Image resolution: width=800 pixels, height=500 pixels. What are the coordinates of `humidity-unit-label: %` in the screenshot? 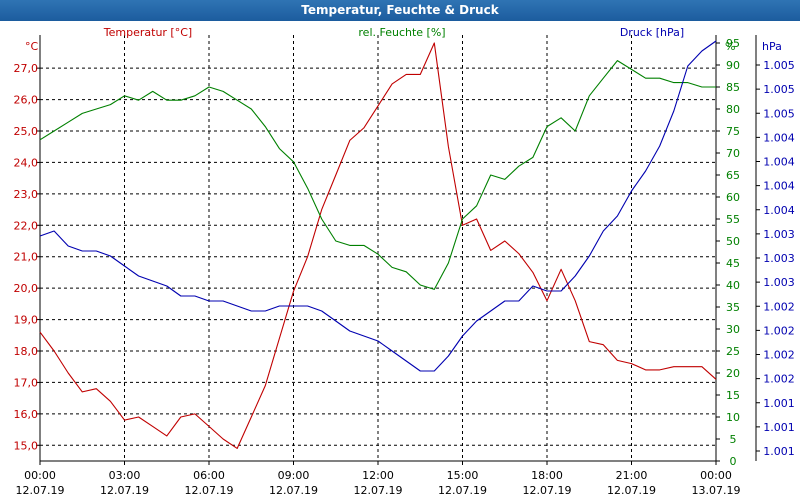 It's located at (730, 46).